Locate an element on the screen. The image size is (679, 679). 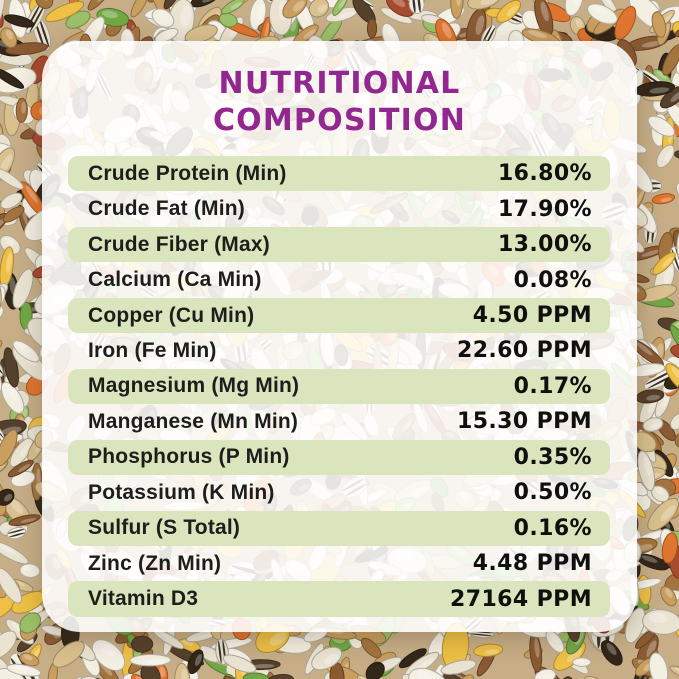
nutrient-row: Iron (Fe Min) 22.60 PPM is located at coordinates (339, 350).